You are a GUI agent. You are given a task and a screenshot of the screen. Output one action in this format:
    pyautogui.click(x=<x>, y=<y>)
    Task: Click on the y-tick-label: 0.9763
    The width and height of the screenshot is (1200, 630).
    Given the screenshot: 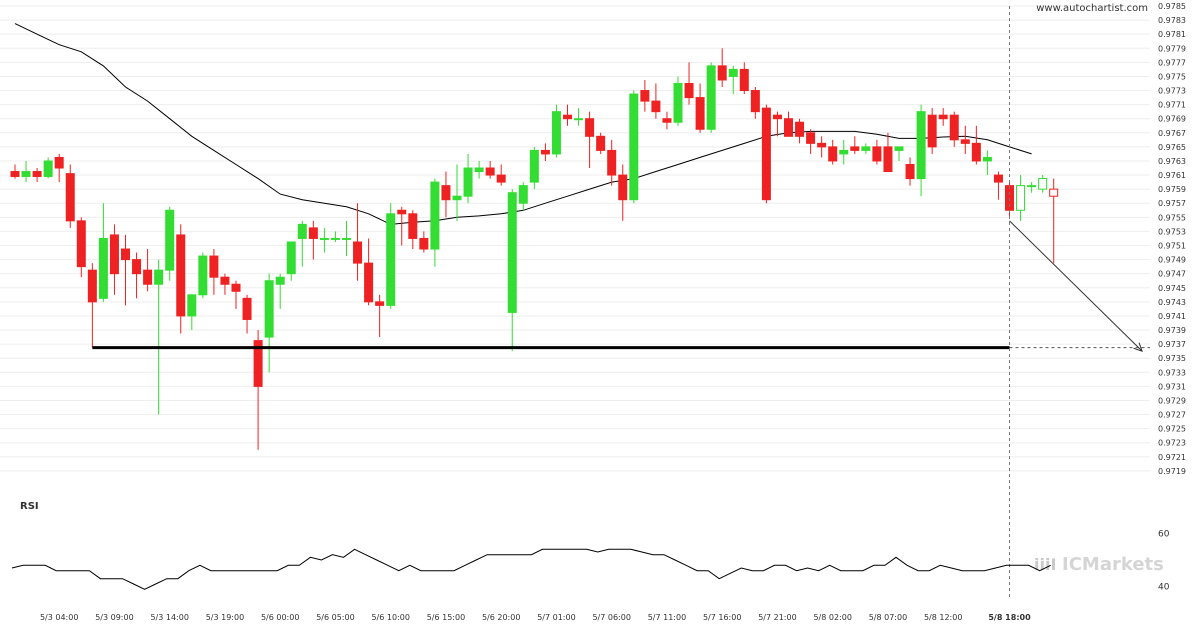 What is the action you would take?
    pyautogui.click(x=1172, y=161)
    